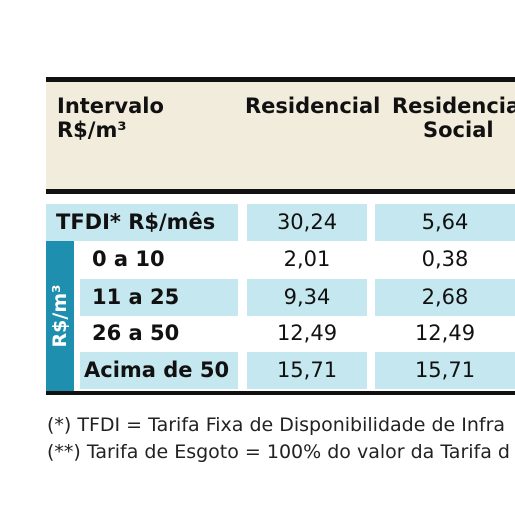 This screenshot has width=515, height=515. I want to click on top-rule, so click(280, 79).